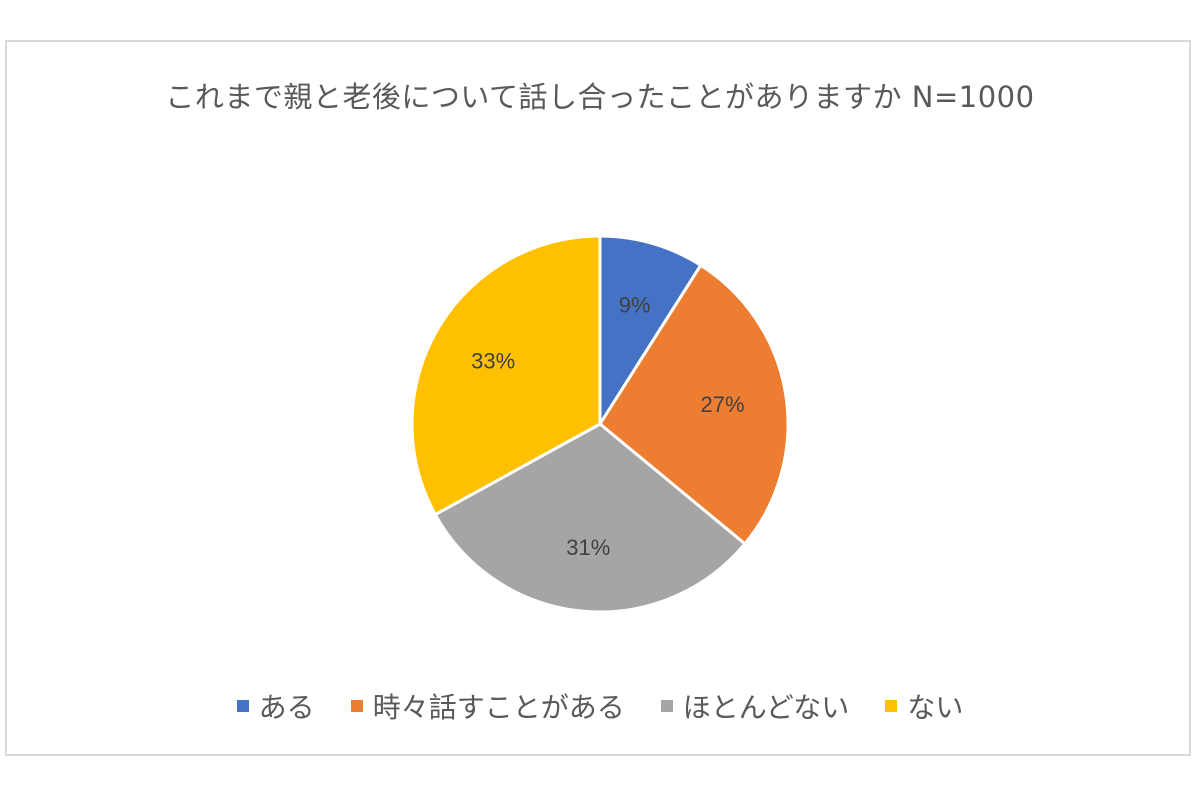 Image resolution: width=1200 pixels, height=800 pixels. I want to click on legend-swatch-aru, so click(242, 706).